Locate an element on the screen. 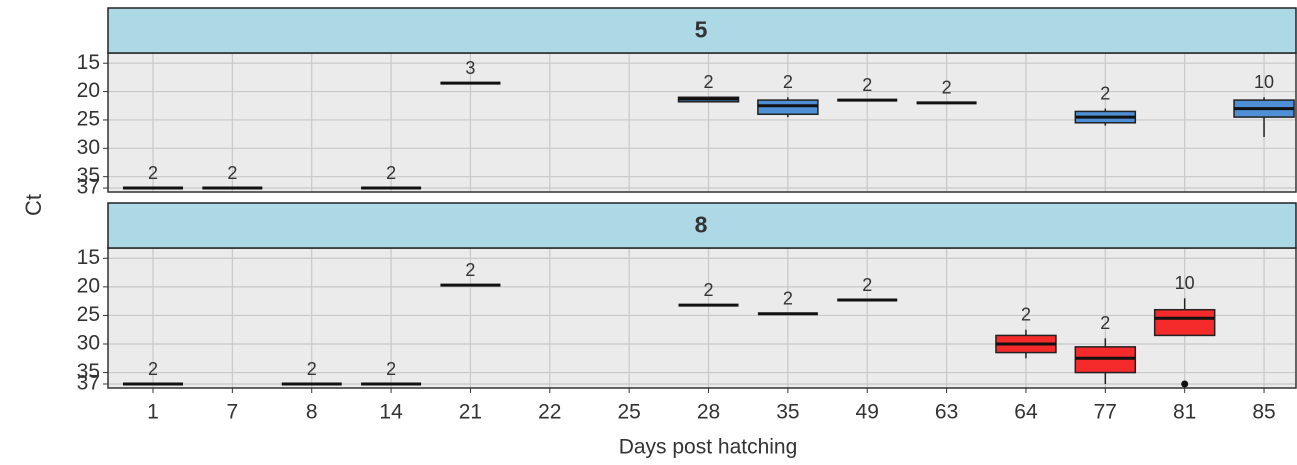 This screenshot has height=465, width=1297. x-tick-label: 8 is located at coordinates (312, 412).